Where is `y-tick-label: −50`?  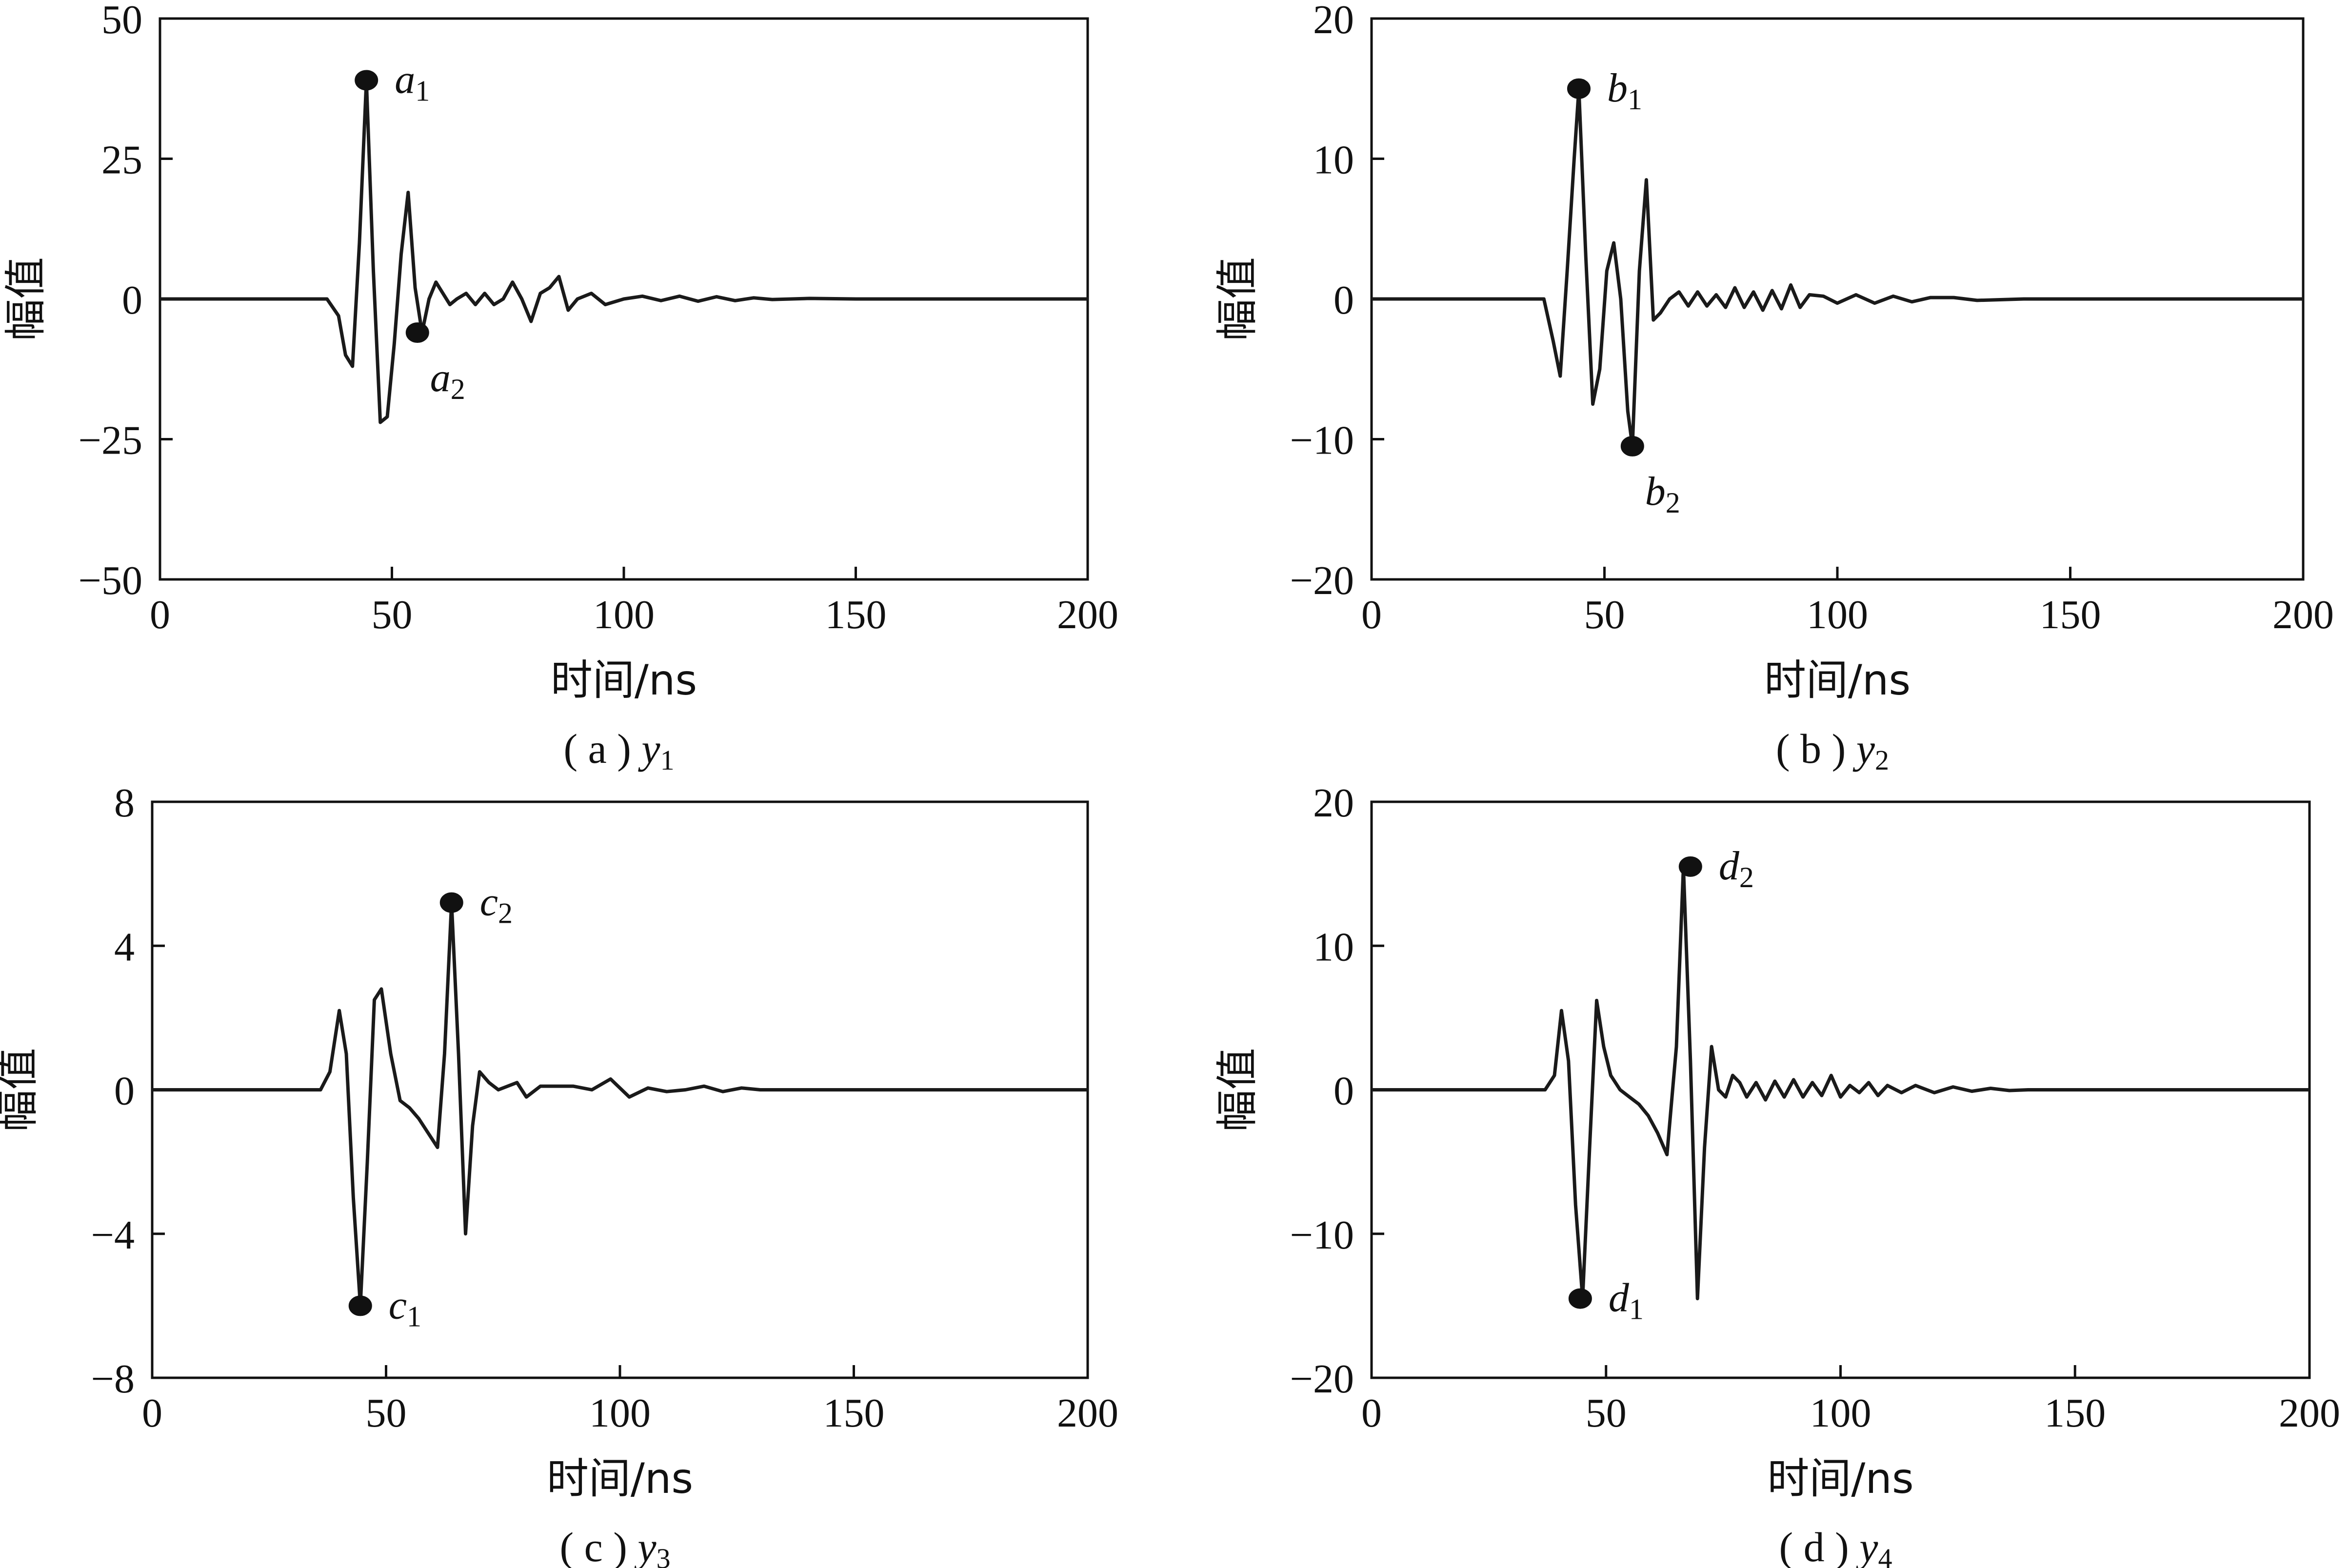 y-tick-label: −50 is located at coordinates (111, 581).